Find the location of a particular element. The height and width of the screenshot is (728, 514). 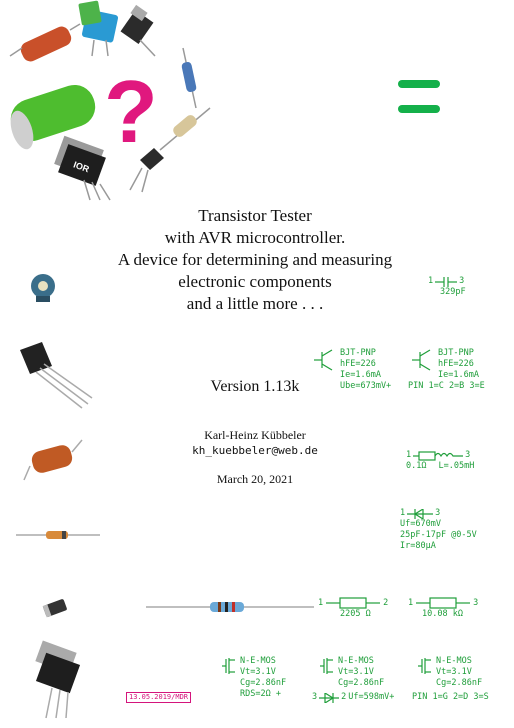

resistor-value: 10.08 kΩ is located at coordinates (442, 614).